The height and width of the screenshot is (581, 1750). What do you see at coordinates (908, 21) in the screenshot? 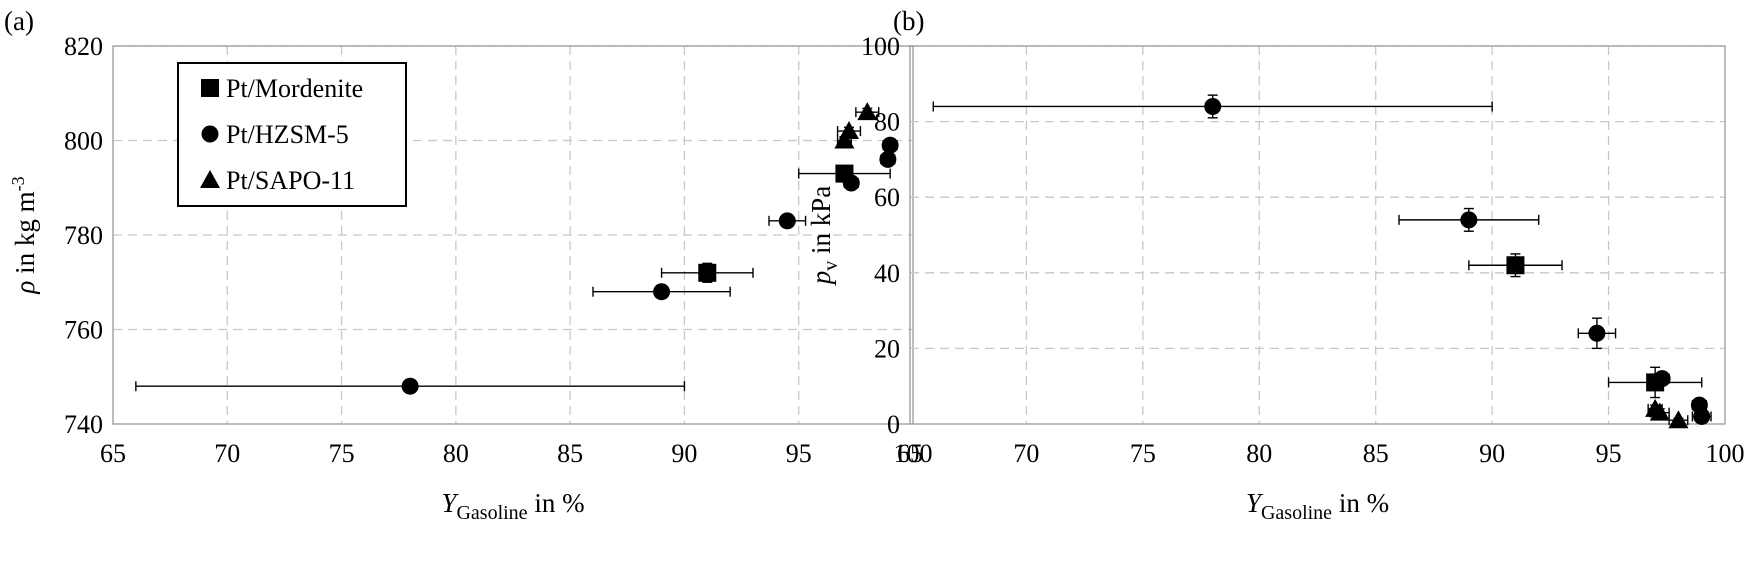
I see `panel-label: (b)` at bounding box center [908, 21].